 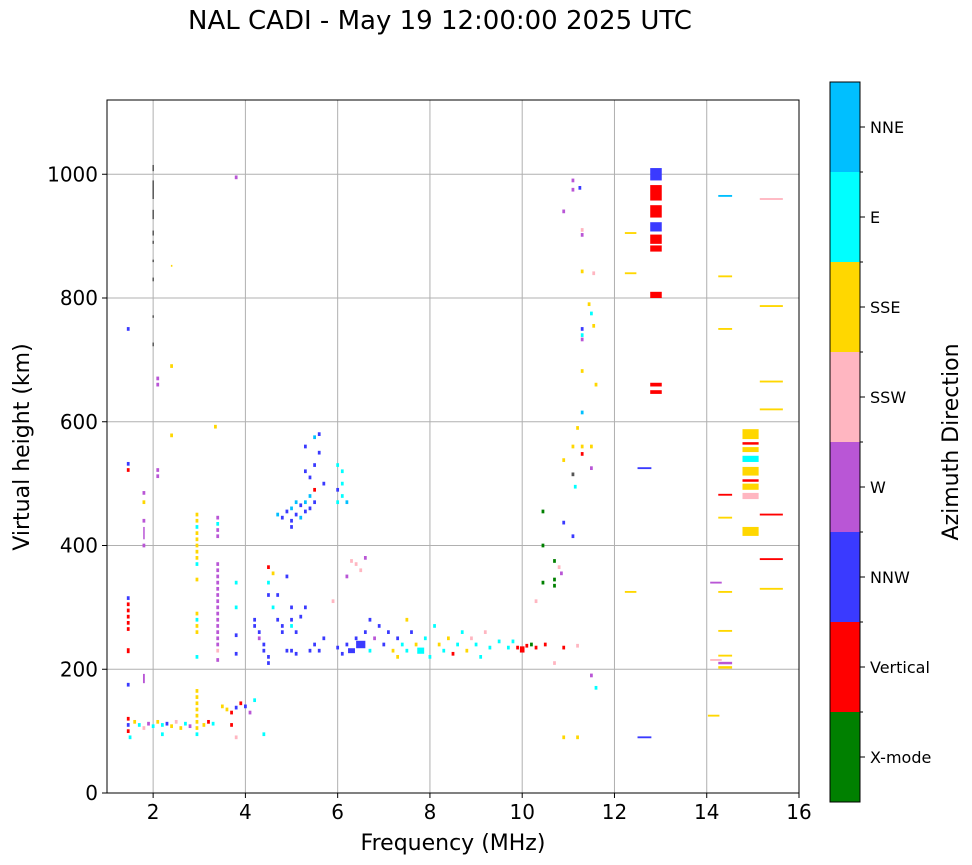 I want to click on colorbar-label-e: E, so click(x=875, y=217).